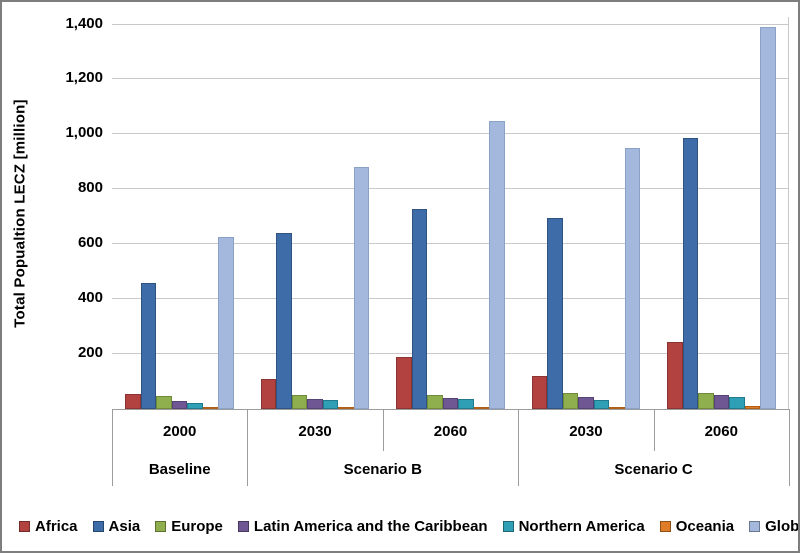 The image size is (800, 553). What do you see at coordinates (124, 526) in the screenshot?
I see `legend-label: Asia` at bounding box center [124, 526].